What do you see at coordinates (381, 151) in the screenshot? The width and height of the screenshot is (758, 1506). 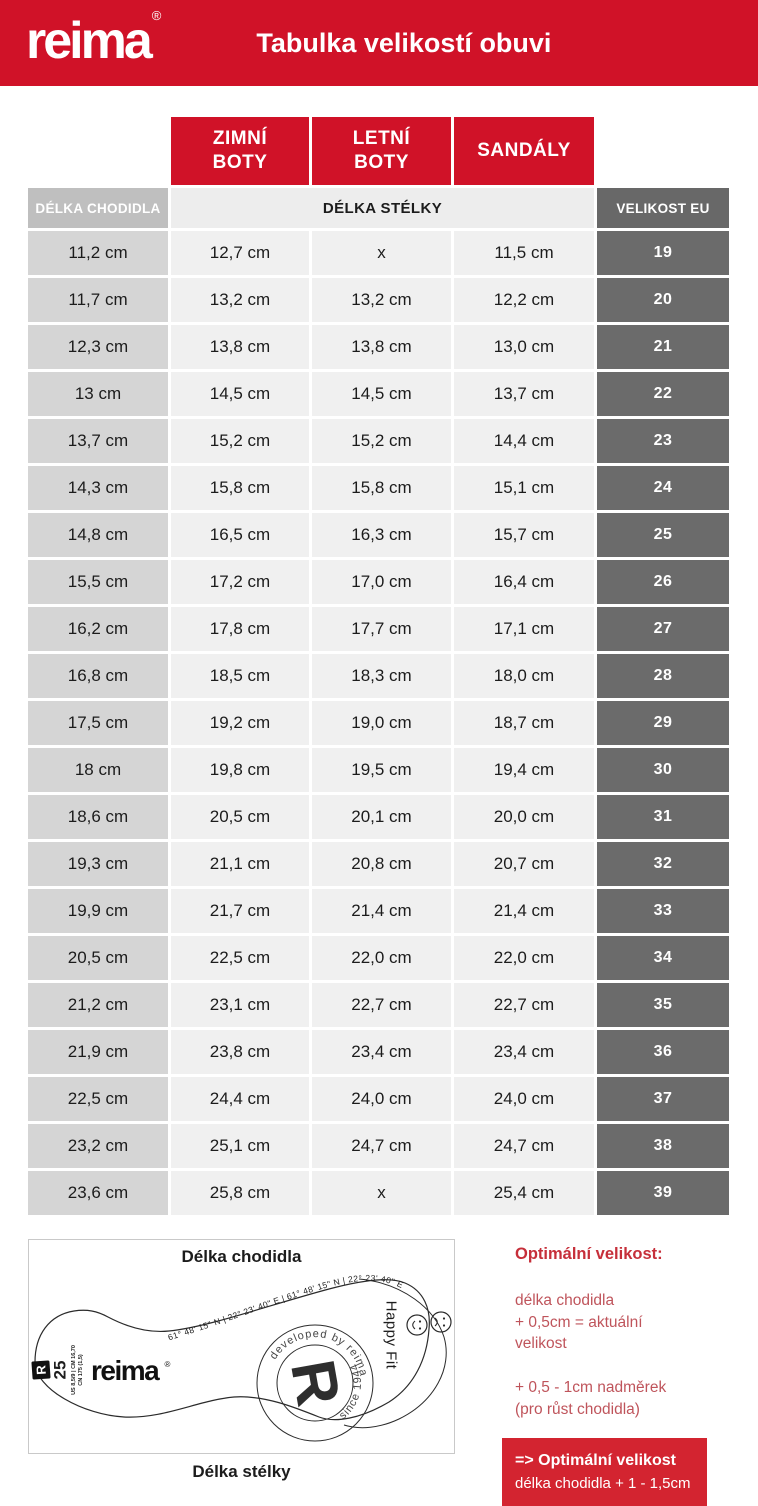 I see `column-header-summer-boots: LETNÍ BOTY` at bounding box center [381, 151].